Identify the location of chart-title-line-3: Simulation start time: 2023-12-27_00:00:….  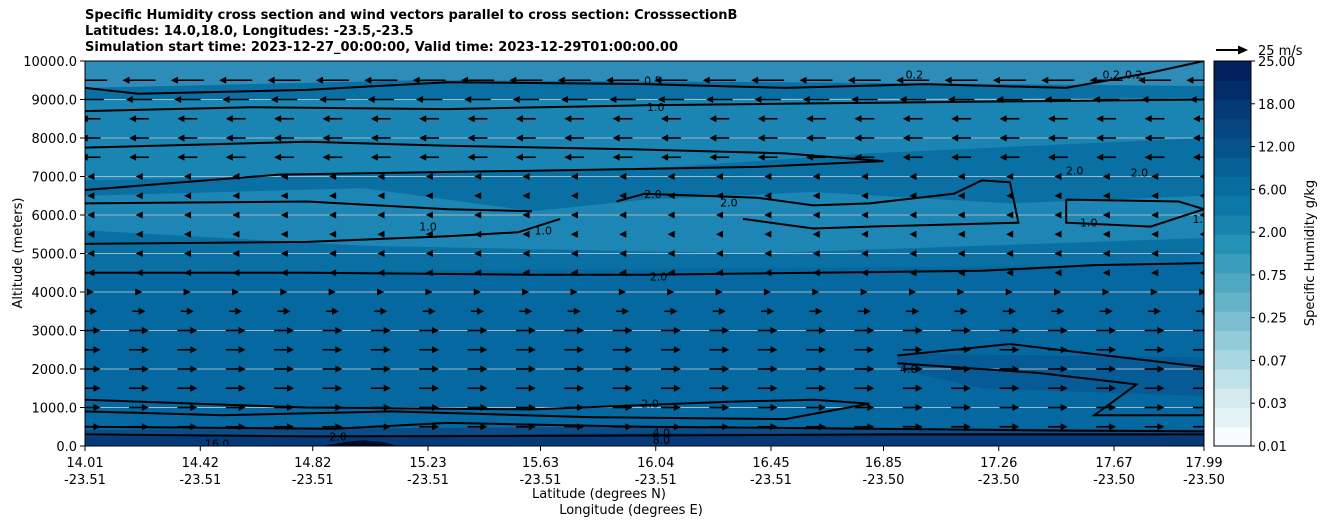
(381, 47).